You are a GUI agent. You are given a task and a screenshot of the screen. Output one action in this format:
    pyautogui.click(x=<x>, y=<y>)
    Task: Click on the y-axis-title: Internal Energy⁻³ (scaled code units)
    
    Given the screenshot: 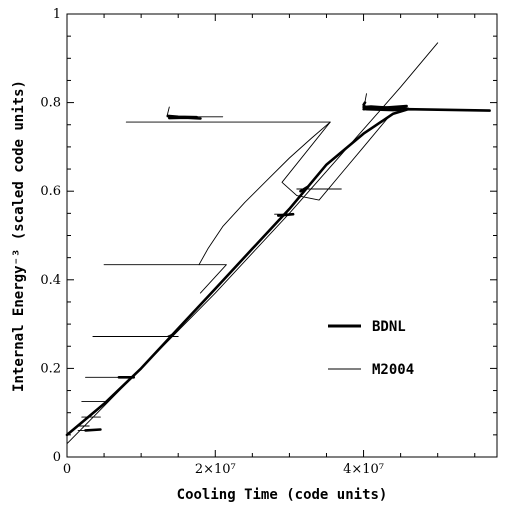 What is the action you would take?
    pyautogui.click(x=19, y=236)
    